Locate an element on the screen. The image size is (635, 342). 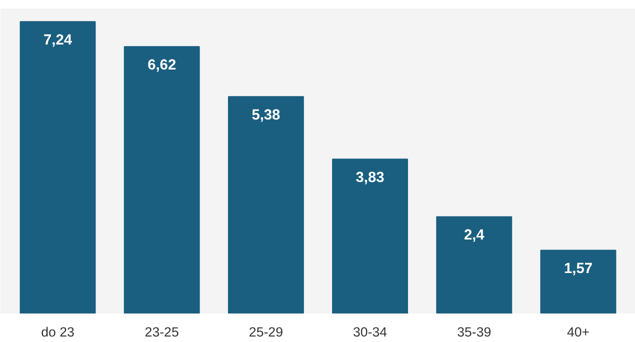
data-label: 5,38 is located at coordinates (266, 116).